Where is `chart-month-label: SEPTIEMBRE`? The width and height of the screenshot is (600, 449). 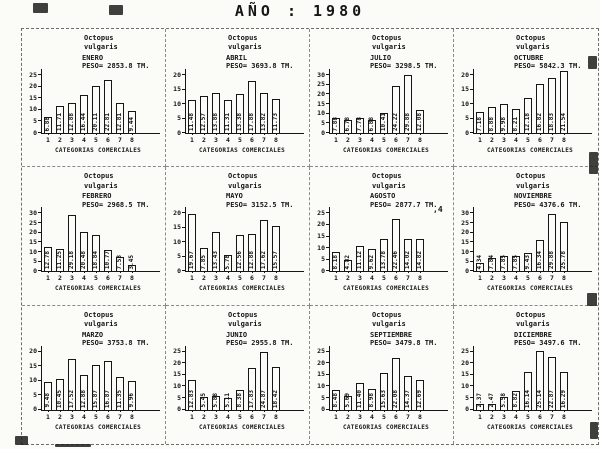
chart-month-label: SEPTIEMBRE is located at coordinates (391, 334).